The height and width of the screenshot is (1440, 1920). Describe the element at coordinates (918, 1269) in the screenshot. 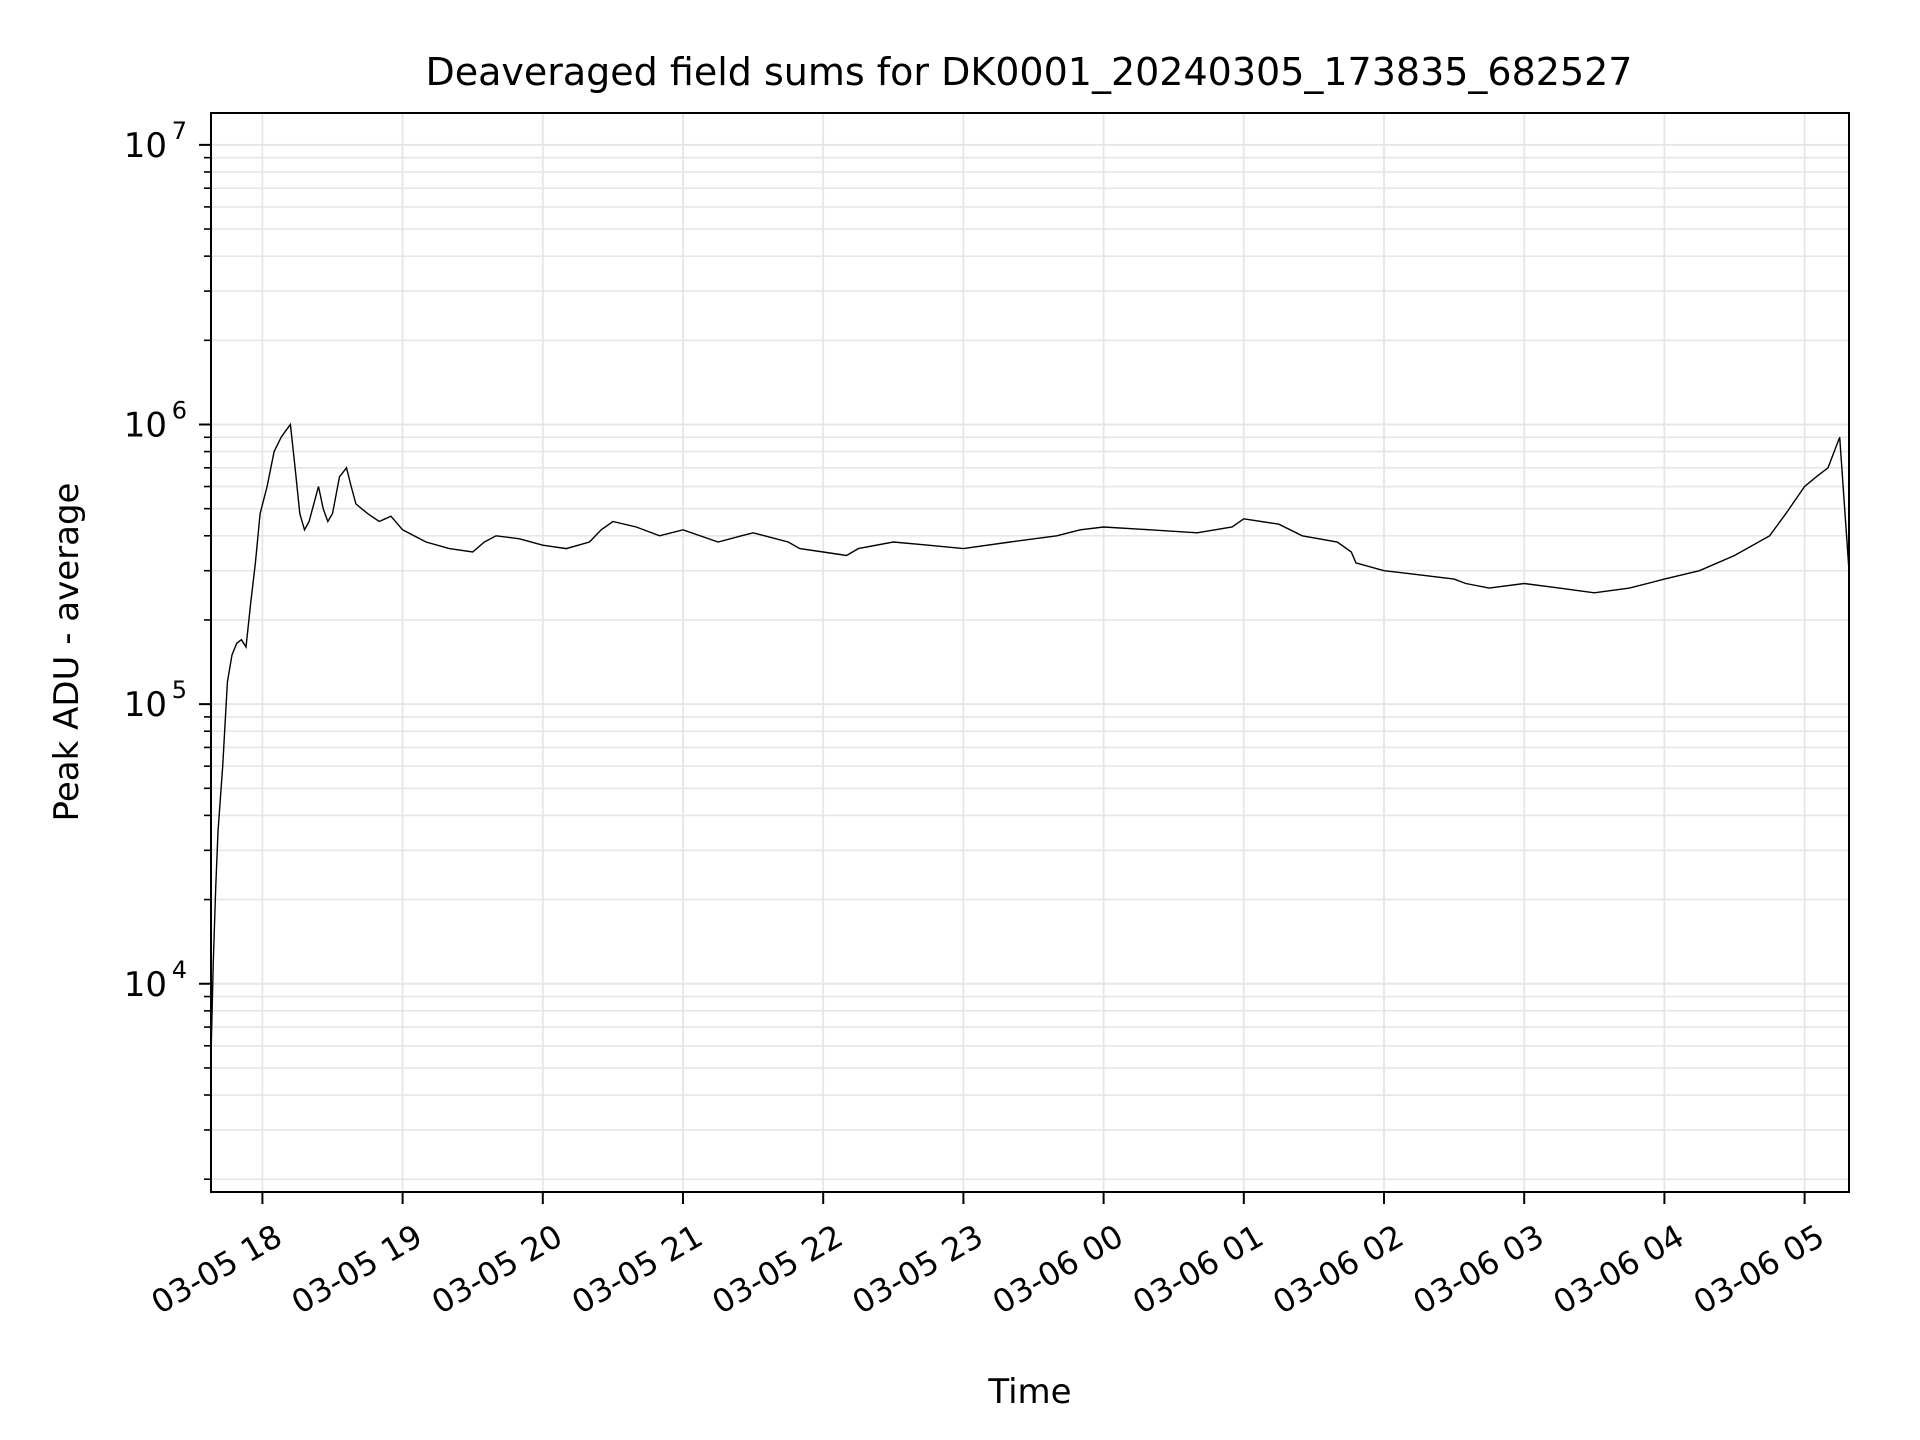

I see `x-tick-label: 03-05 23` at that location.